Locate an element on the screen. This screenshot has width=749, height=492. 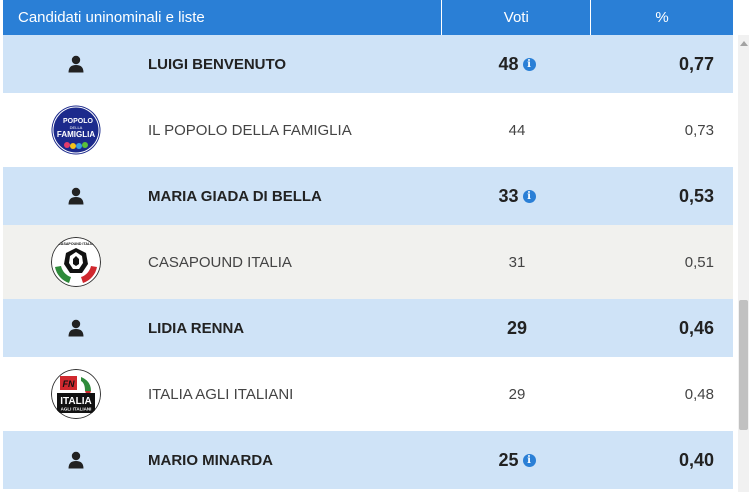
svg-text: DELLA is located at coordinates (75, 127).